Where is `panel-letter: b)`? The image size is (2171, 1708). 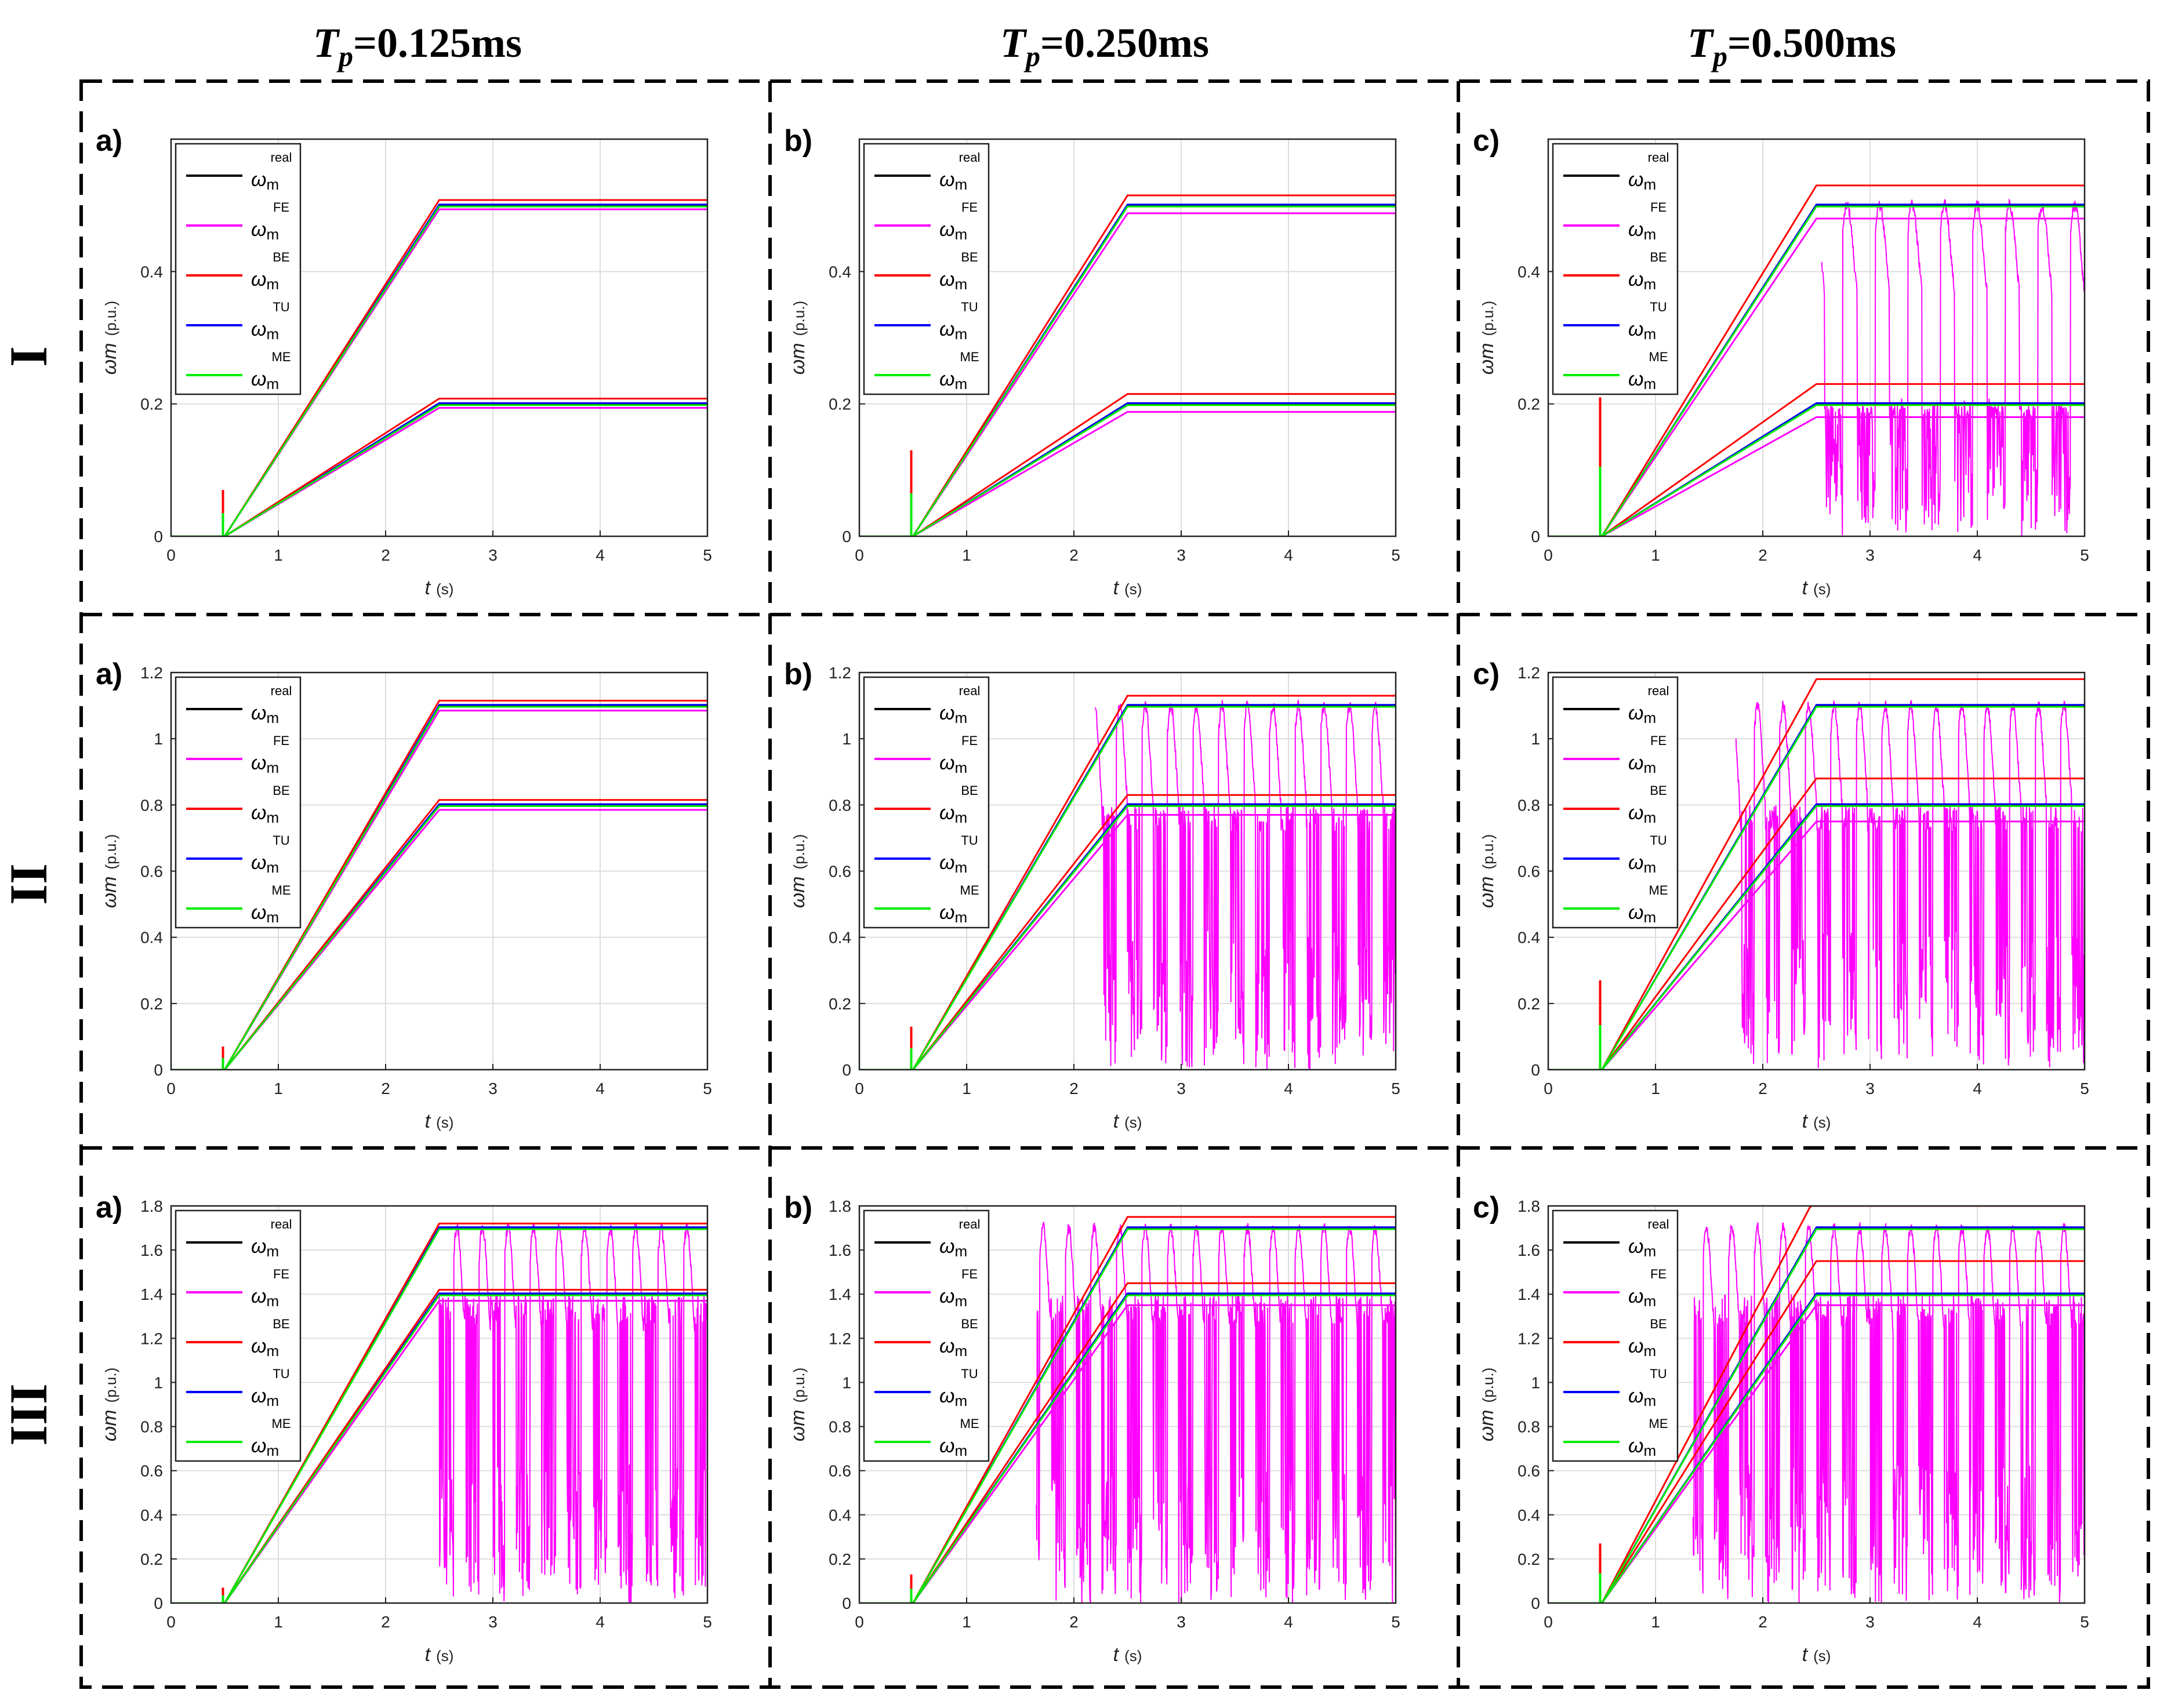
panel-letter: b) is located at coordinates (798, 1207).